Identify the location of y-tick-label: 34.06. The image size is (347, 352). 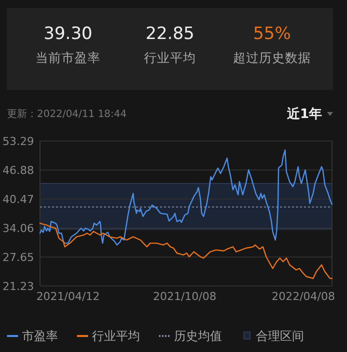
(18, 228).